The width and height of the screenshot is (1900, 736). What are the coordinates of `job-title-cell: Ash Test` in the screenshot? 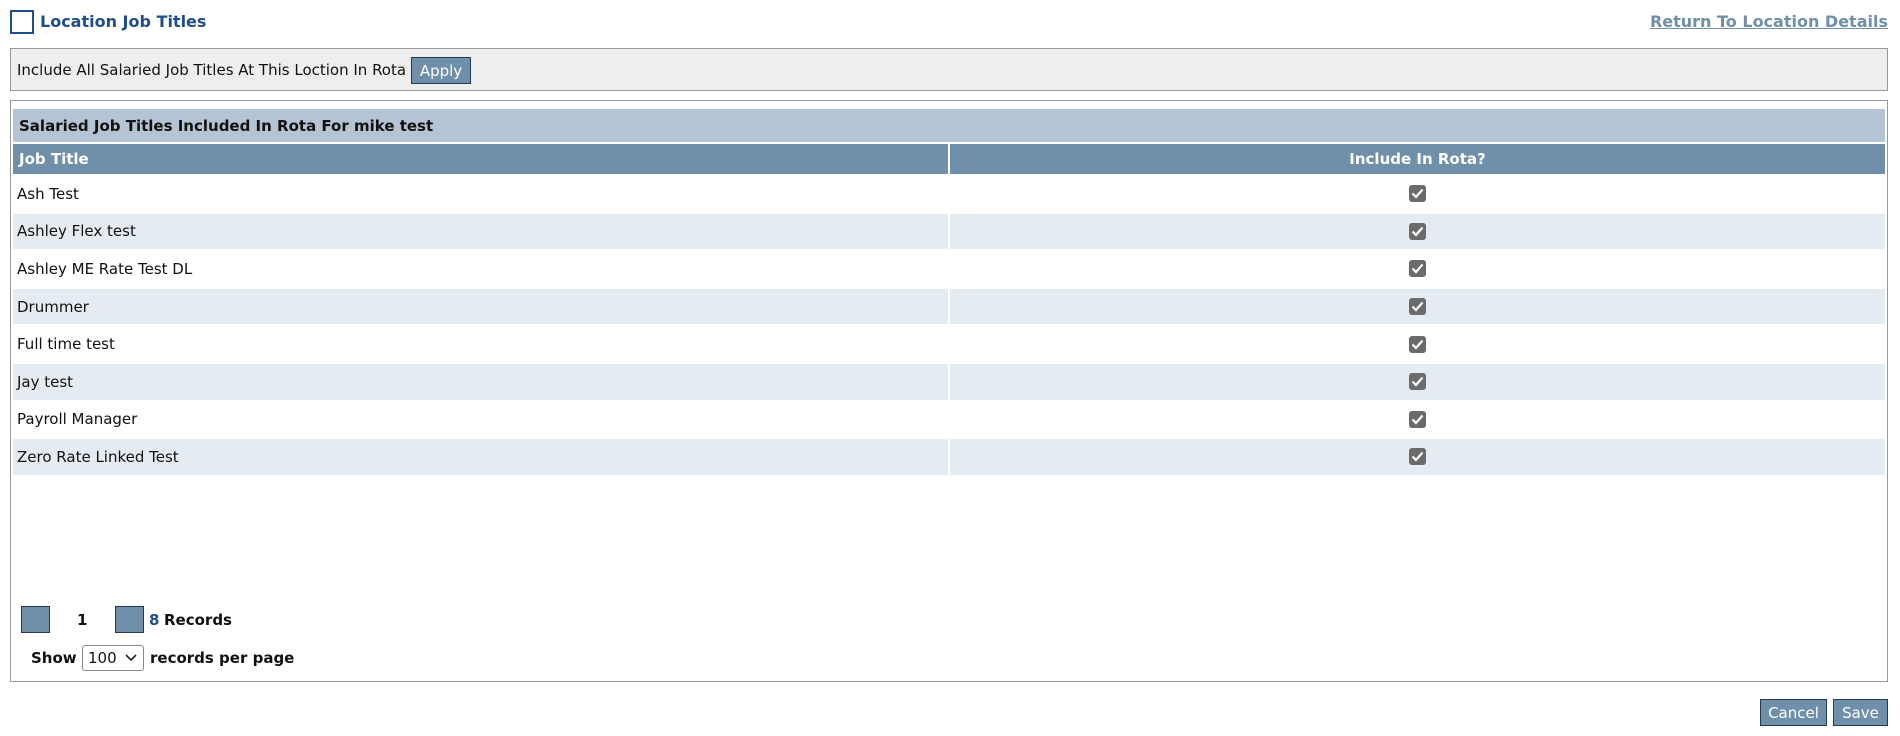 It's located at (480, 194).